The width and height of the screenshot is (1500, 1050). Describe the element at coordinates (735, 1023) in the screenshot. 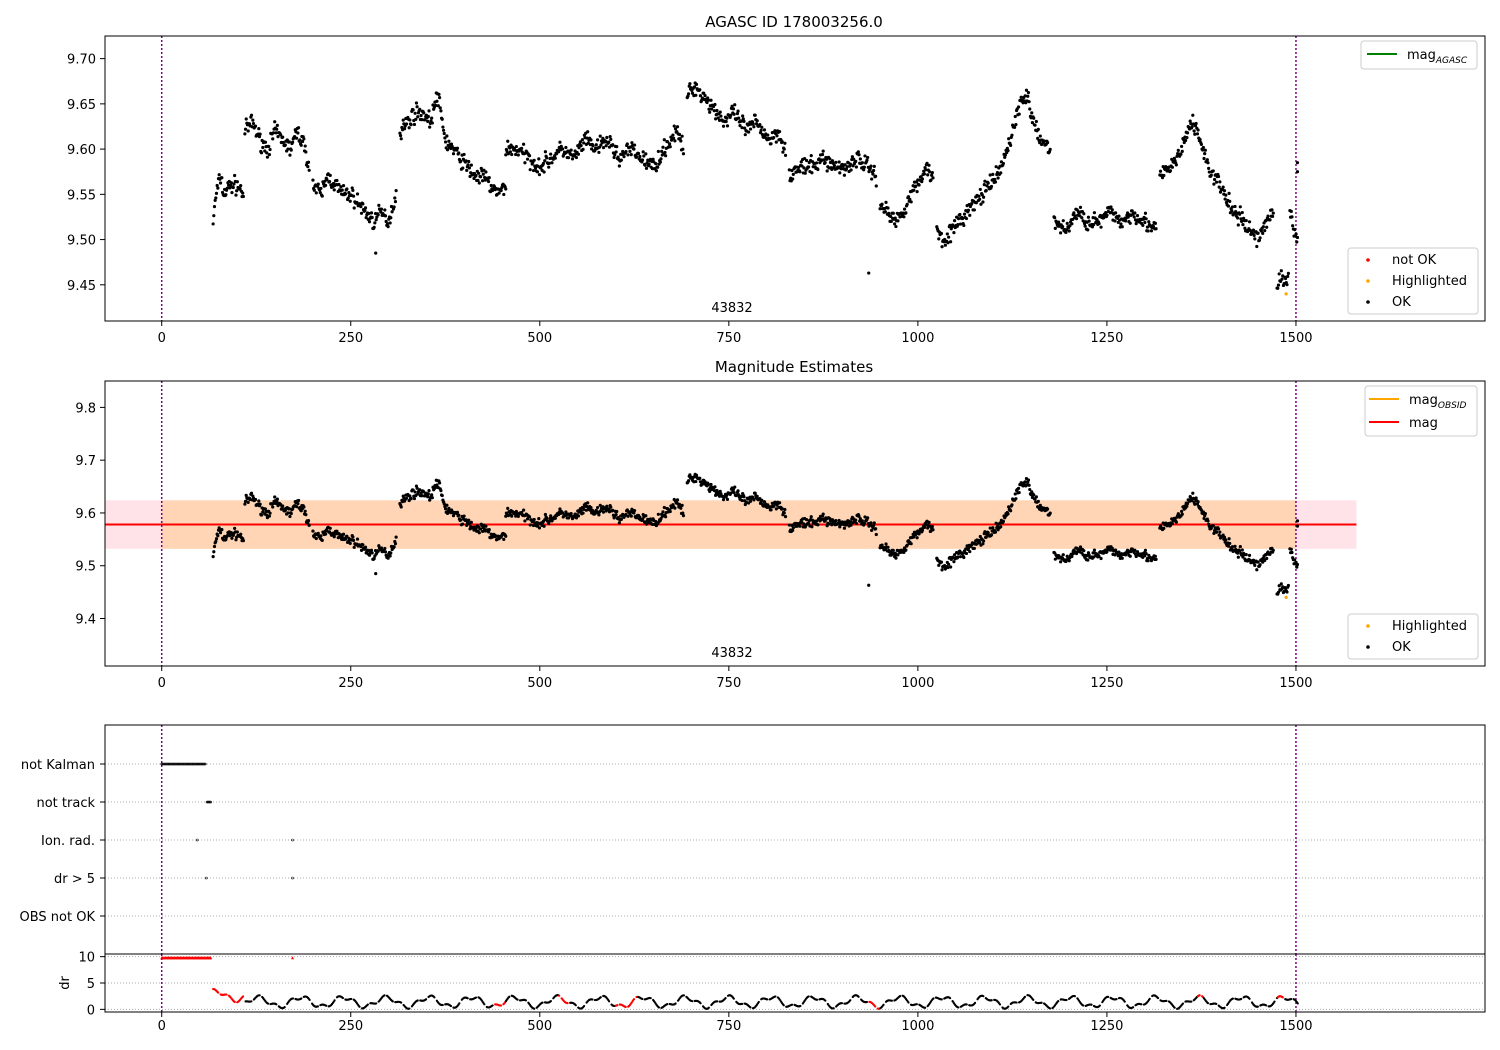

I see `panel-4-x-axis: 0 250 500 750 1000 1250 1500` at that location.